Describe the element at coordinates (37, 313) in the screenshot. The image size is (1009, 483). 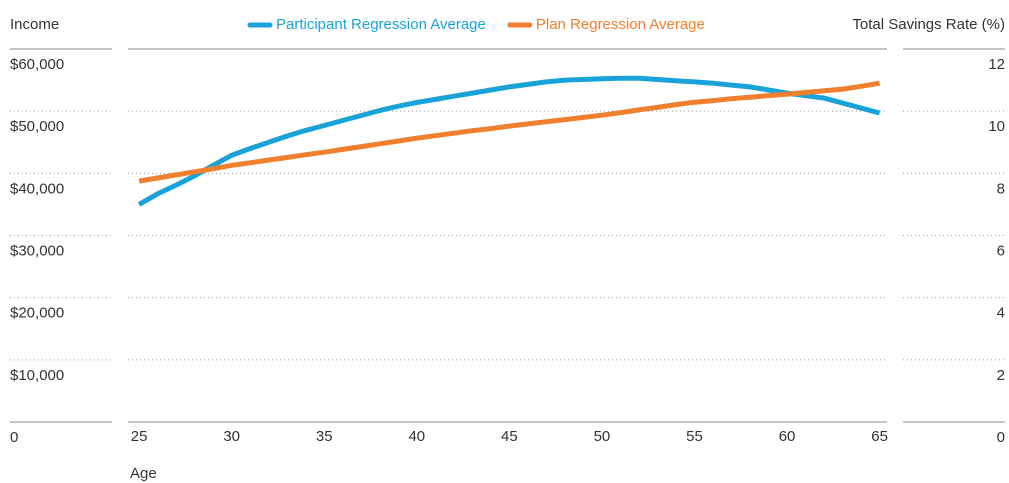
I see `y-tick-label: $20,000` at that location.